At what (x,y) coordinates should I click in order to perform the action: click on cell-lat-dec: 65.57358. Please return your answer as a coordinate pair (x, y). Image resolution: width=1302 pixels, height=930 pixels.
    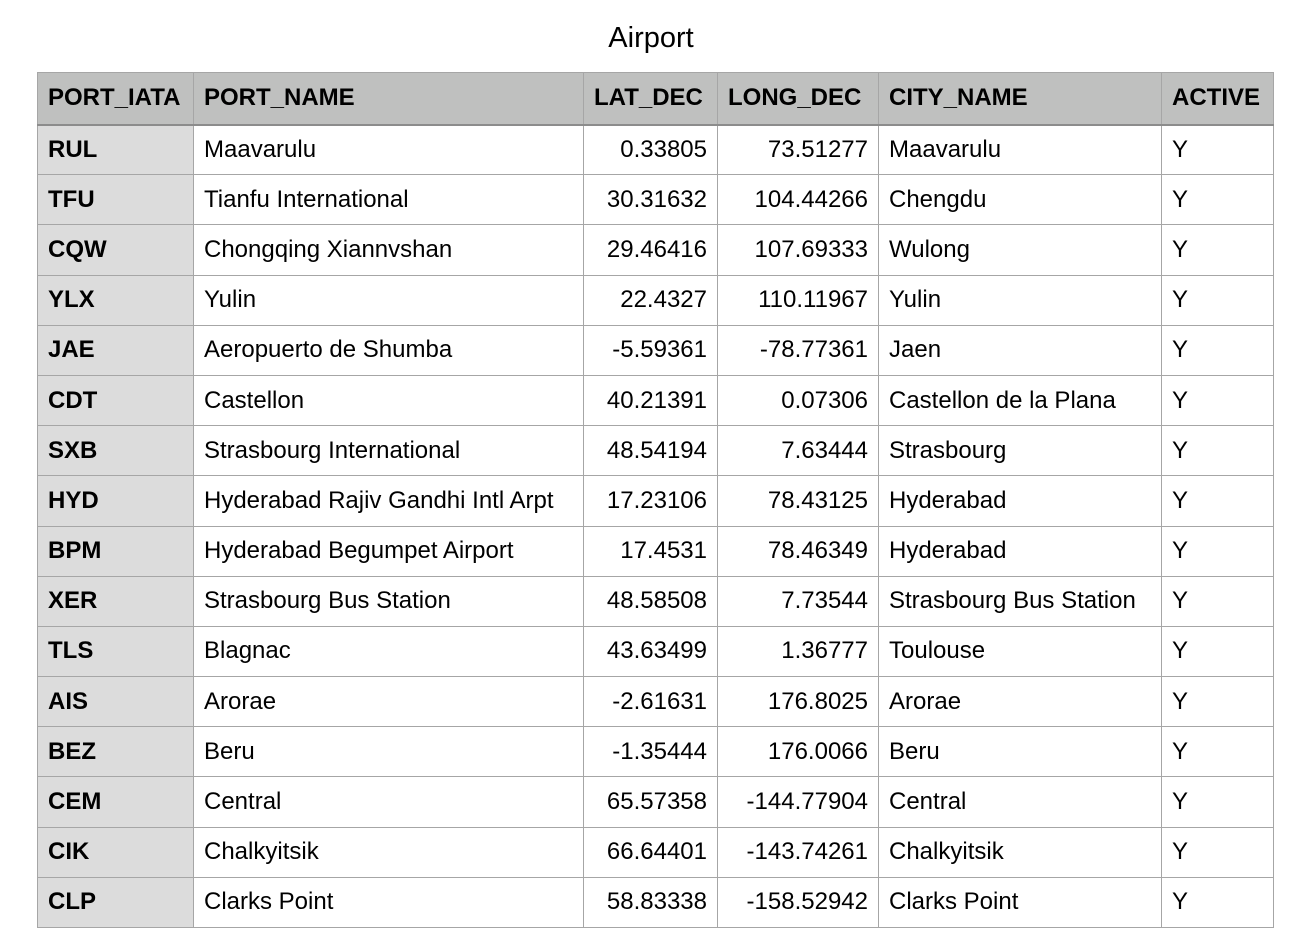
    Looking at the image, I should click on (650, 802).